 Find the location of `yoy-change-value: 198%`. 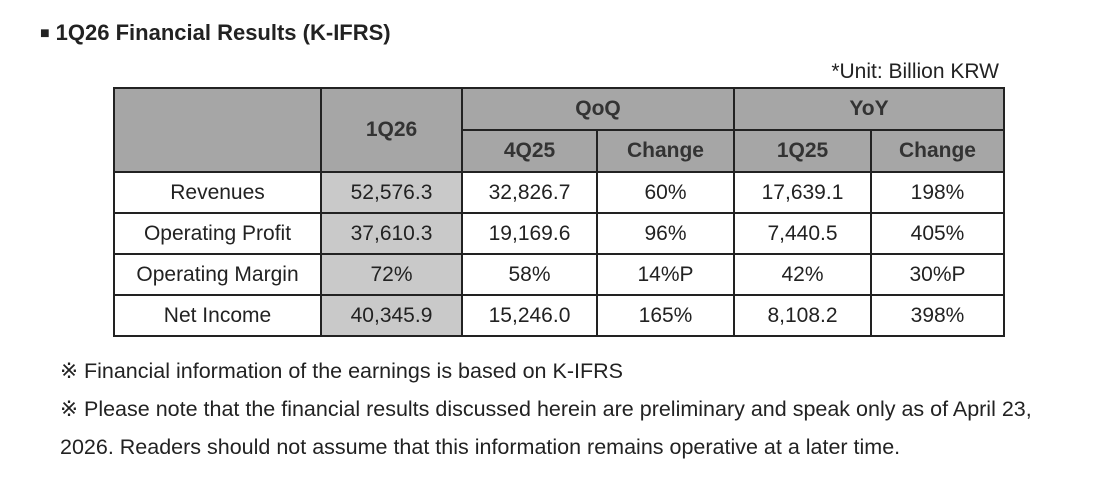

yoy-change-value: 198% is located at coordinates (937, 192).